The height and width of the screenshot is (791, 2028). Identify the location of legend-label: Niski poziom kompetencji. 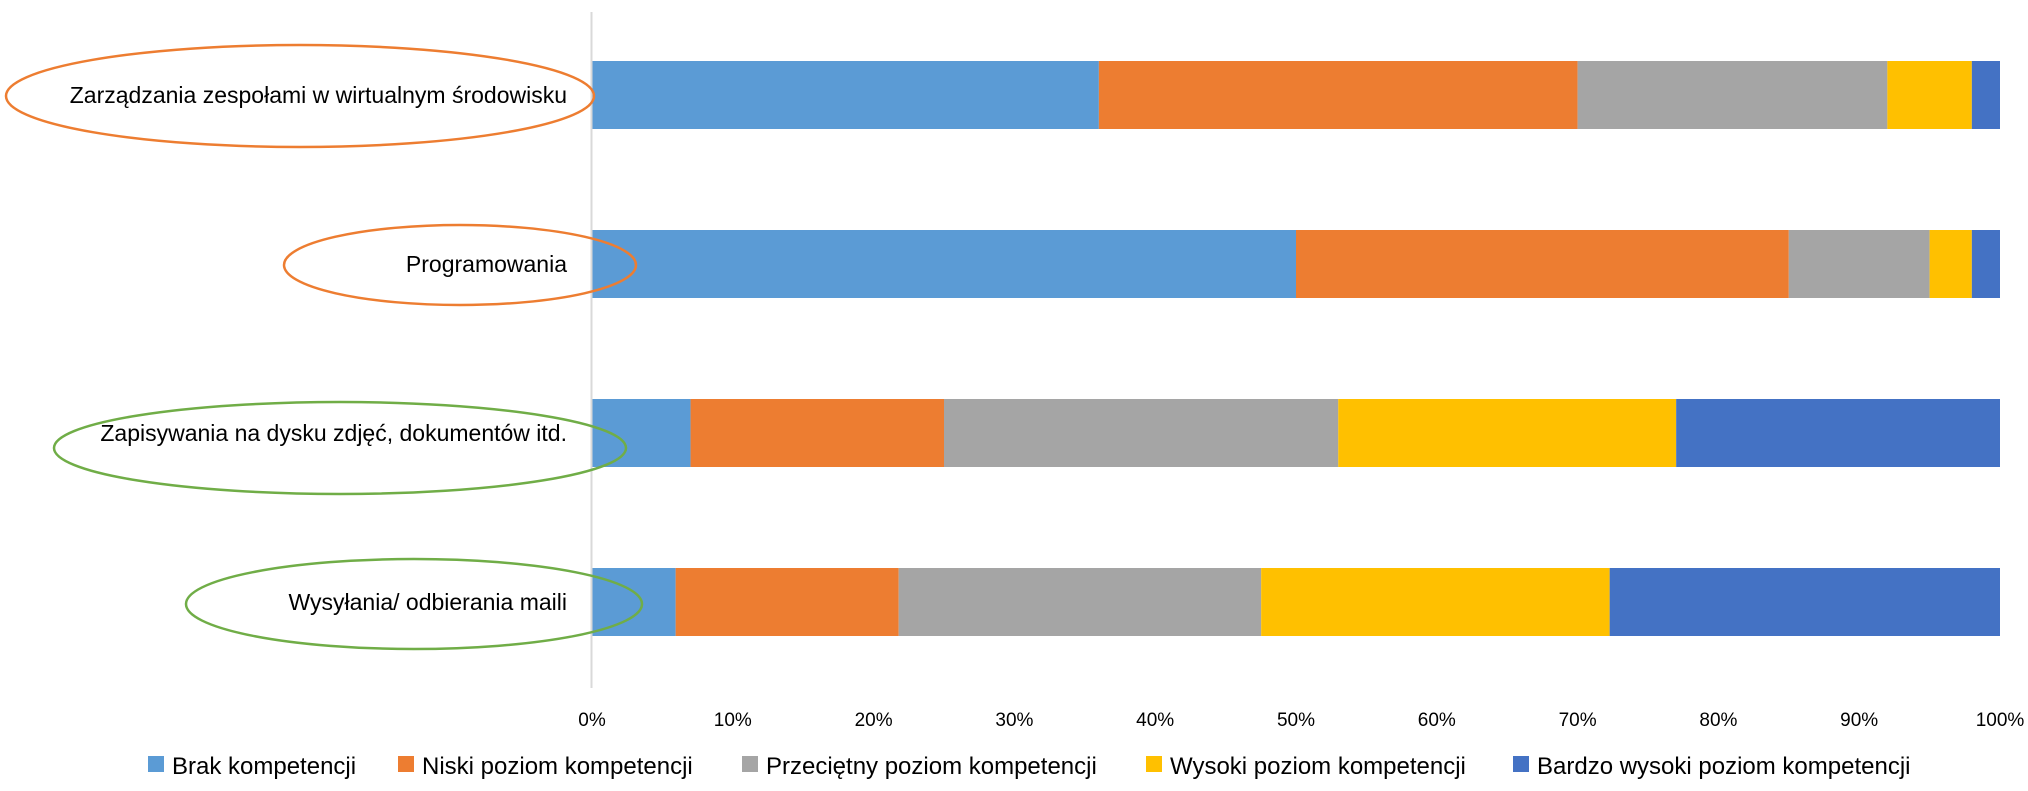
(557, 766).